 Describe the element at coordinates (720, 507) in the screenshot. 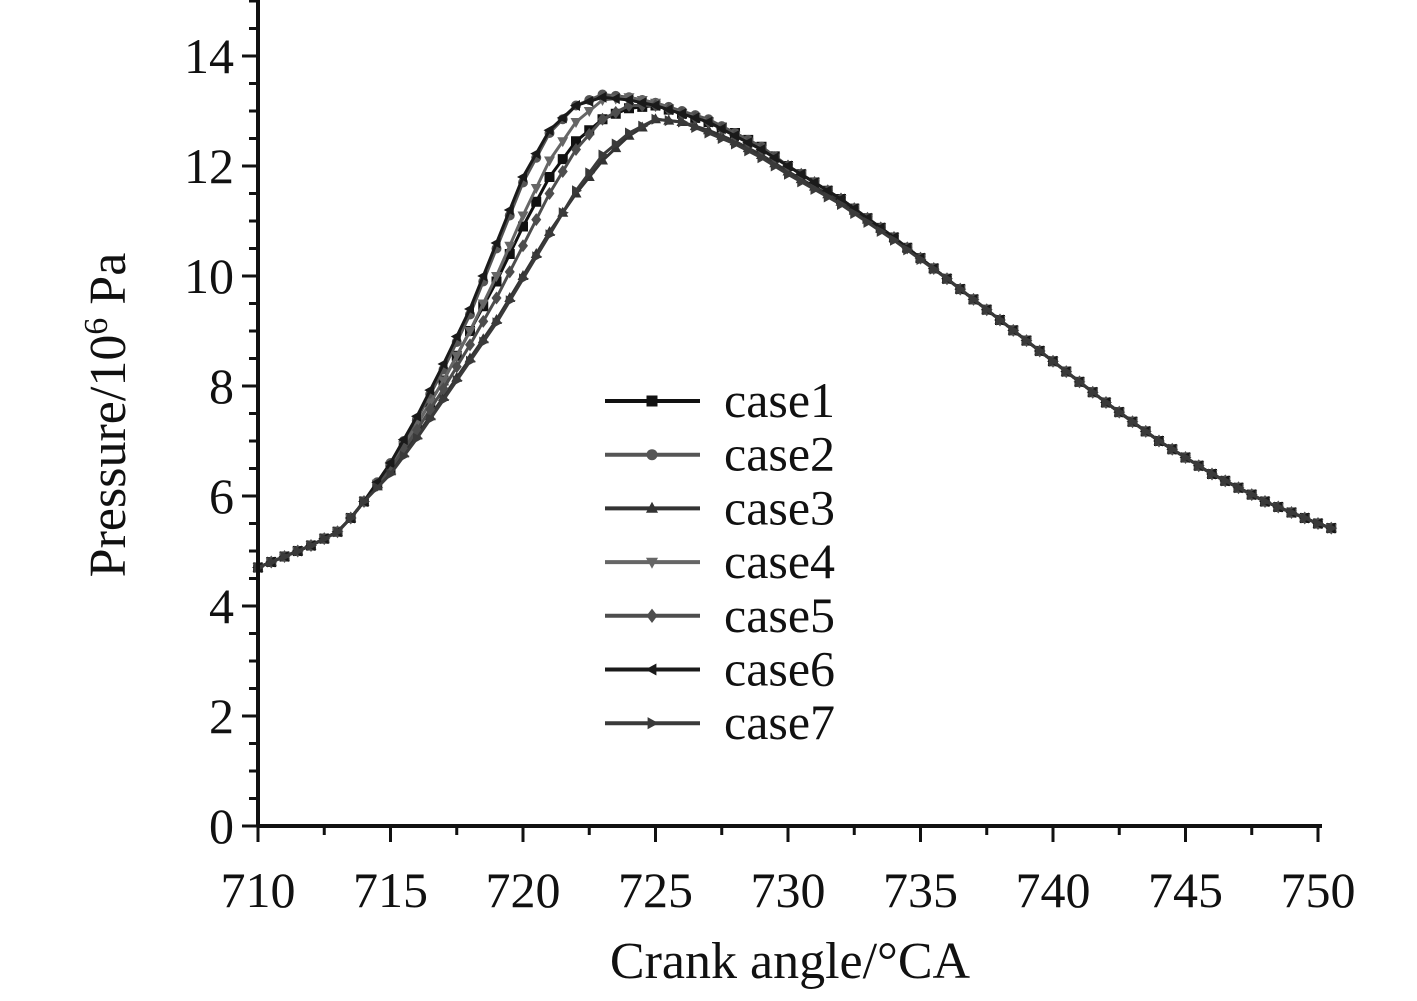

I see `legend-item-case3: case3` at that location.